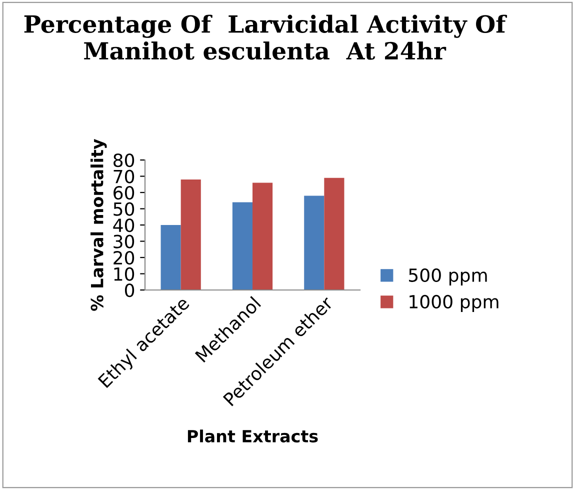 The height and width of the screenshot is (490, 575). What do you see at coordinates (124, 209) in the screenshot?
I see `y-tick-label: 50` at bounding box center [124, 209].